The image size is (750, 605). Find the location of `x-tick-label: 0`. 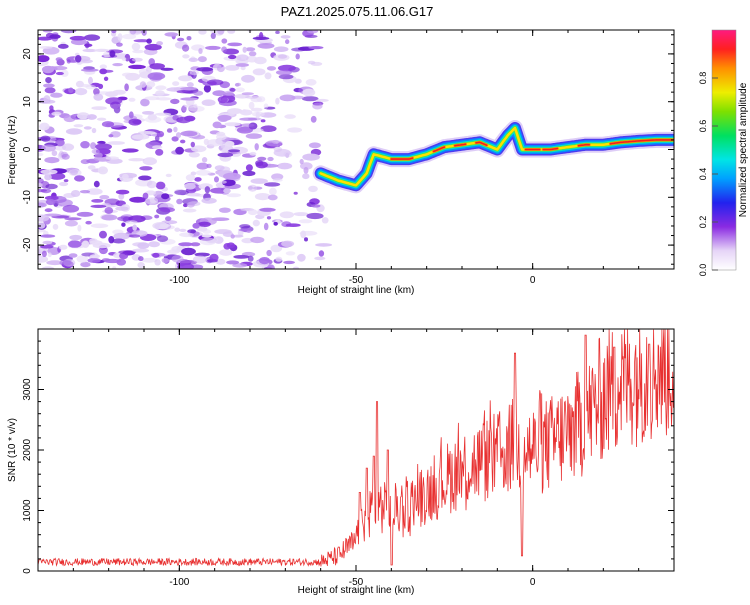

x-tick-label: 0 is located at coordinates (533, 582).